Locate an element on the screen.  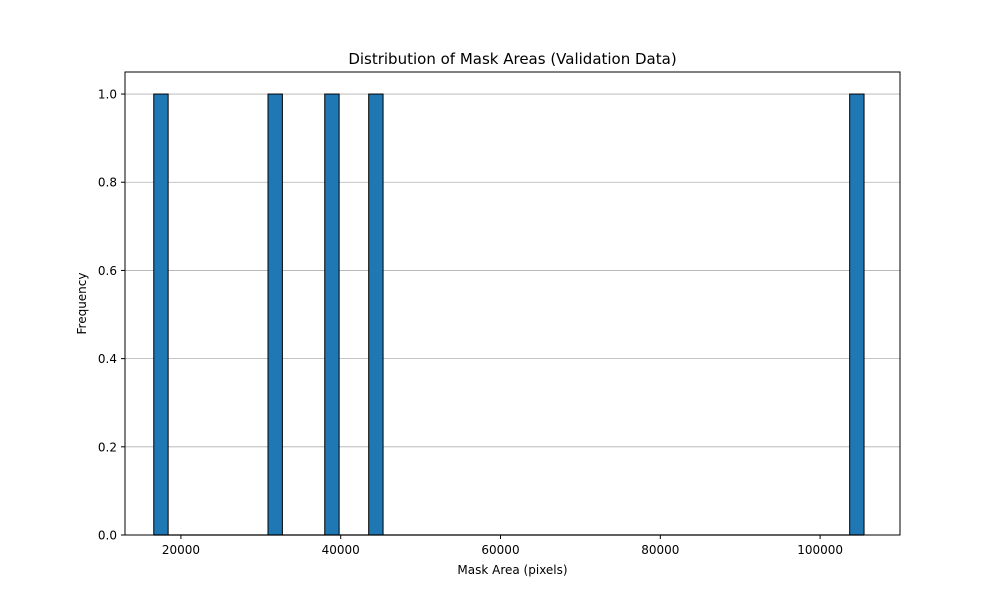
x-tick-label: 80000 is located at coordinates (660, 550).